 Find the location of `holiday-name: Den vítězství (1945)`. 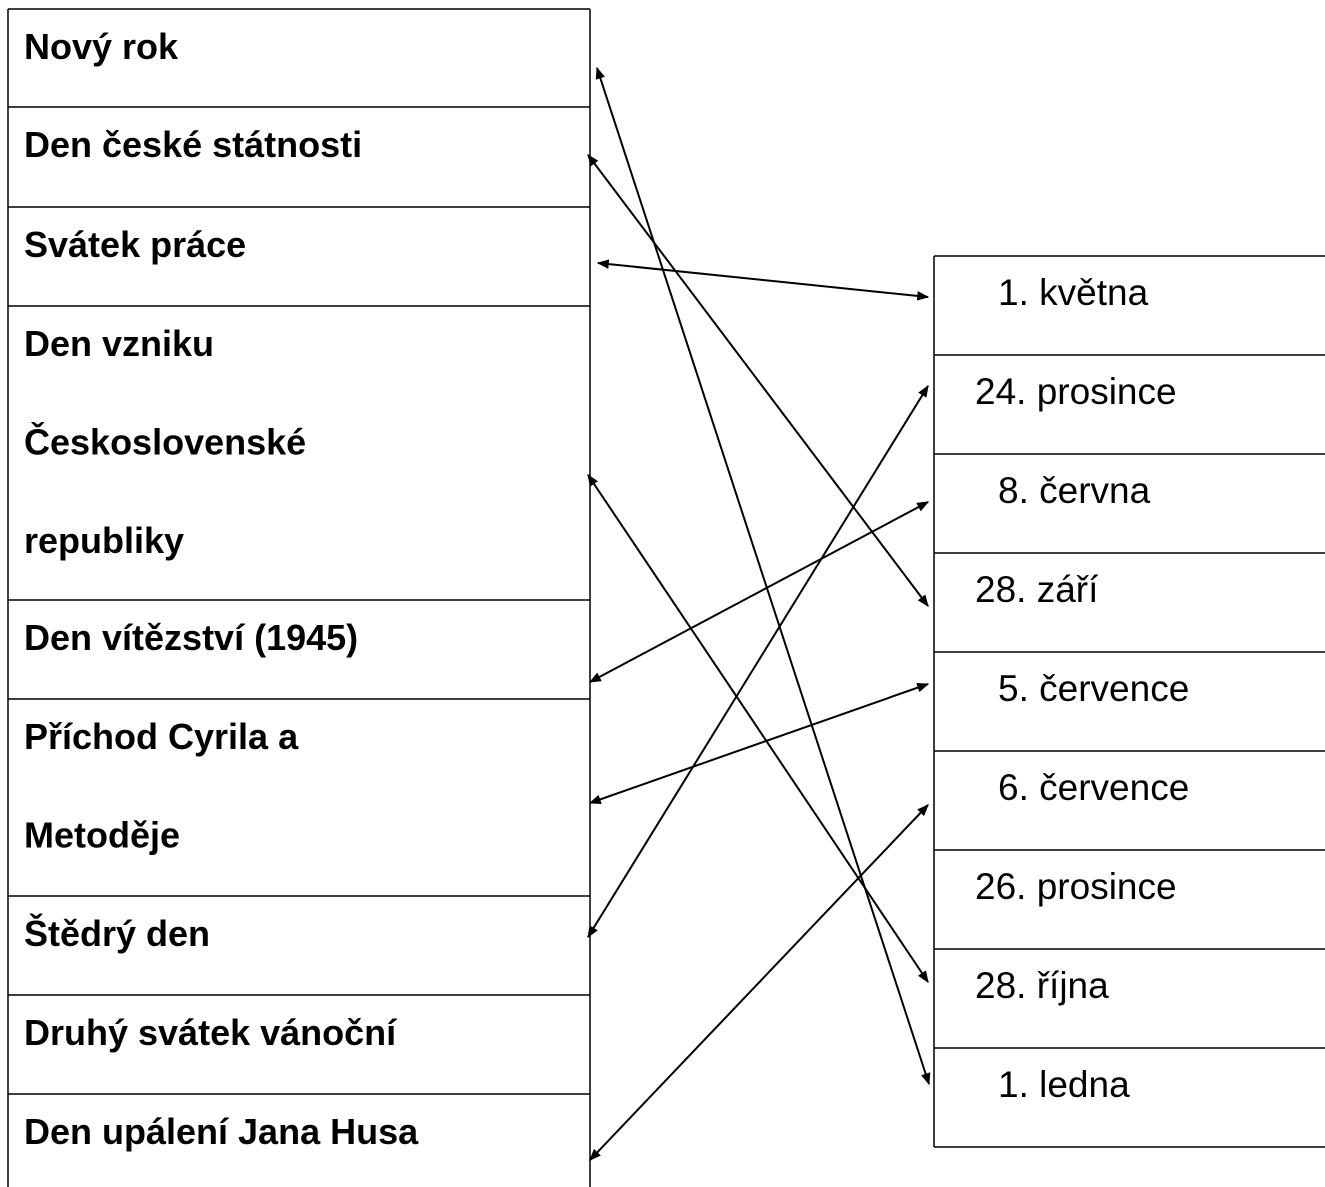

holiday-name: Den vítězství (1945) is located at coordinates (191, 637).